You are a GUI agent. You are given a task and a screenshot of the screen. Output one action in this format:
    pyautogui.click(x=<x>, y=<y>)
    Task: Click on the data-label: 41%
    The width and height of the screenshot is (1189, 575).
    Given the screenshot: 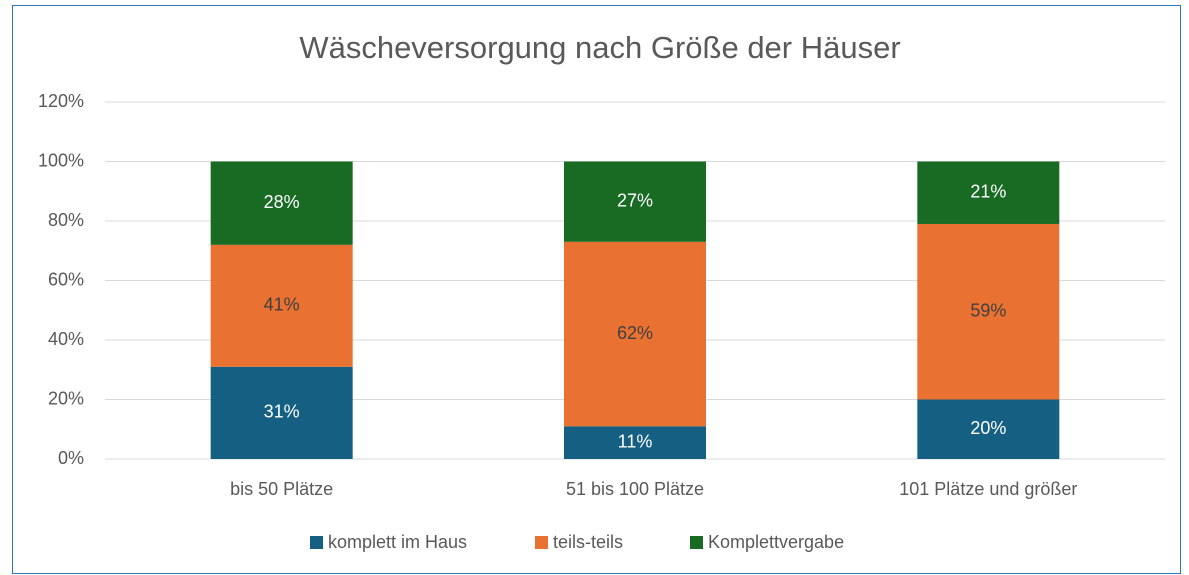 What is the action you would take?
    pyautogui.click(x=282, y=305)
    